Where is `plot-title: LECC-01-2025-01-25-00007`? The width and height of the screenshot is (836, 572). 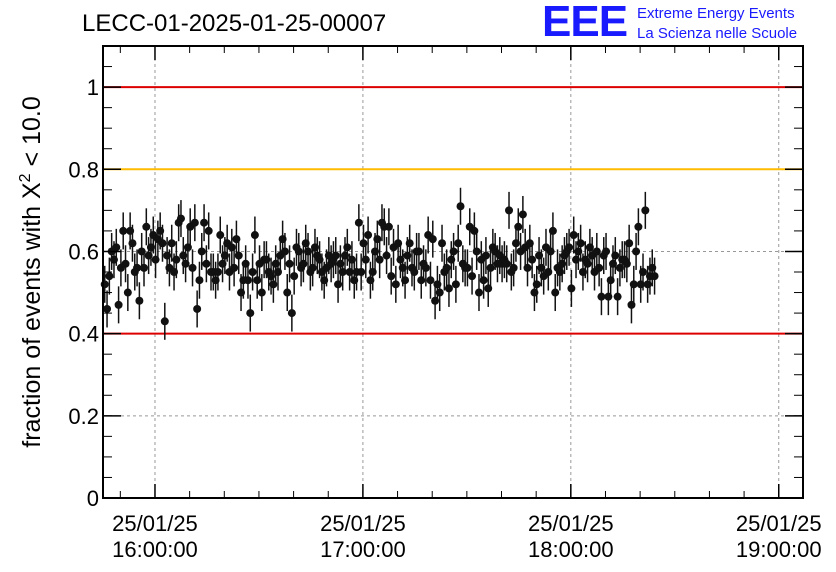
plot-title: LECC-01-2025-01-25-00007 is located at coordinates (234, 23).